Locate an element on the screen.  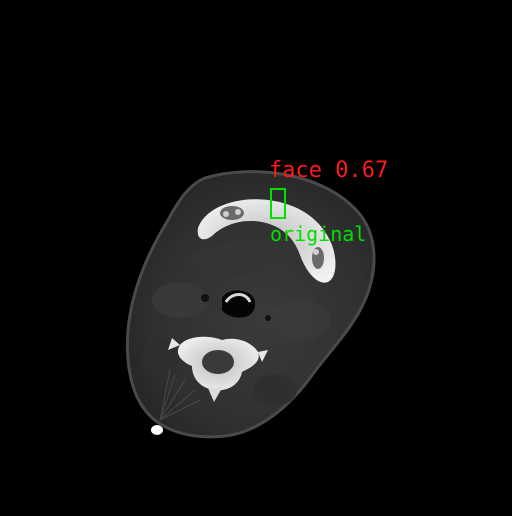
muscle-region-right is located at coordinates (300, 320).